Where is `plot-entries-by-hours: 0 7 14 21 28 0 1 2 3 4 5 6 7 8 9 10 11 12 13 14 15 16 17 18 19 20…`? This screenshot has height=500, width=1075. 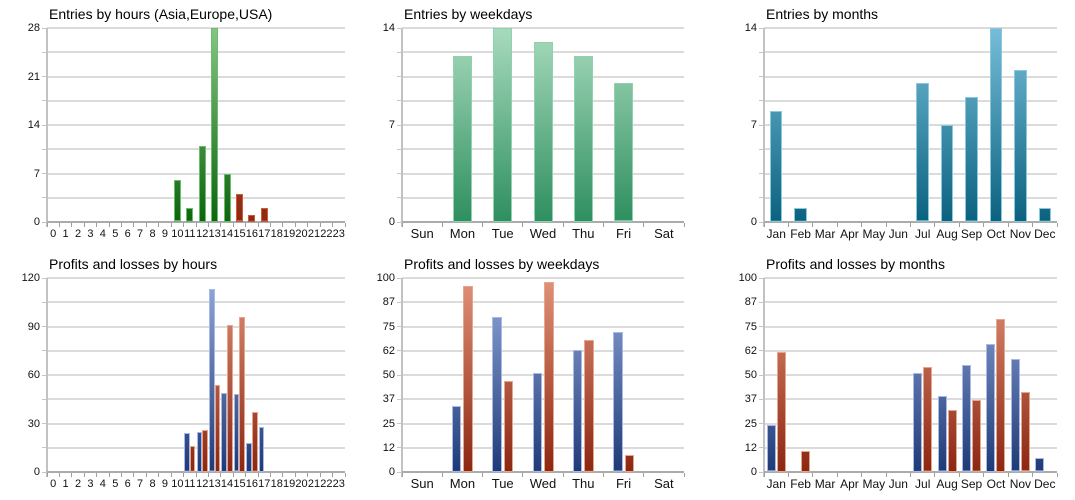
plot-entries-by-hours: 0 7 14 21 28 0 1 2 3 4 5 6 7 8 9 10 11 12 13 14 15 16 17 18 19 20… is located at coordinates (187, 131).